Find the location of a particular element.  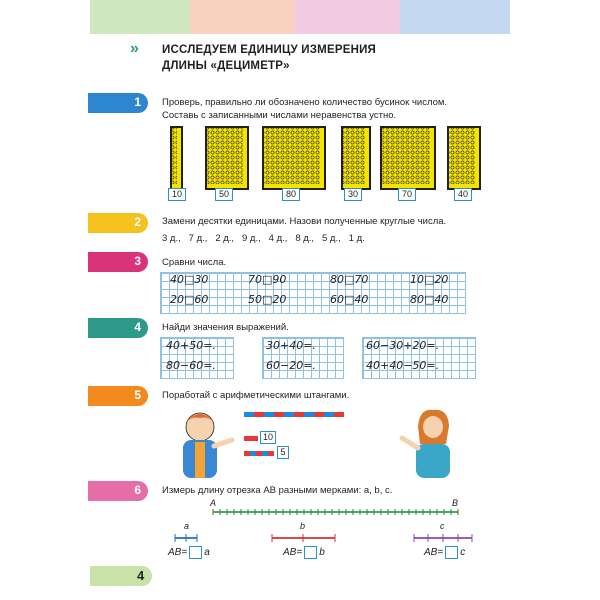

comparison-cell: 50□20 is located at coordinates (267, 299).